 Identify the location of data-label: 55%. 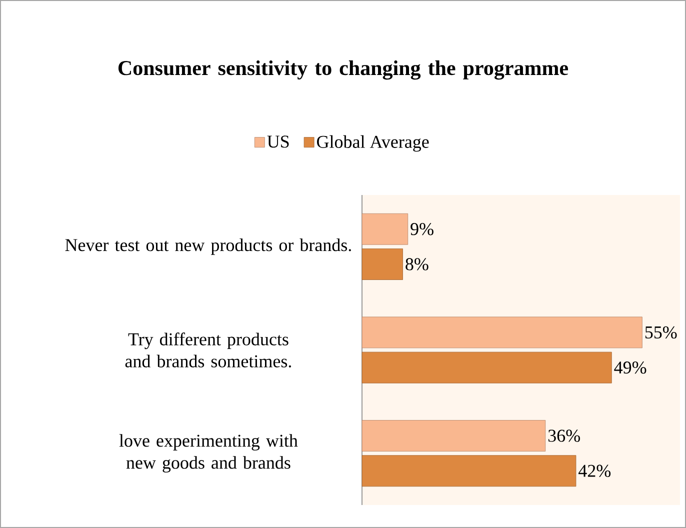
(661, 332).